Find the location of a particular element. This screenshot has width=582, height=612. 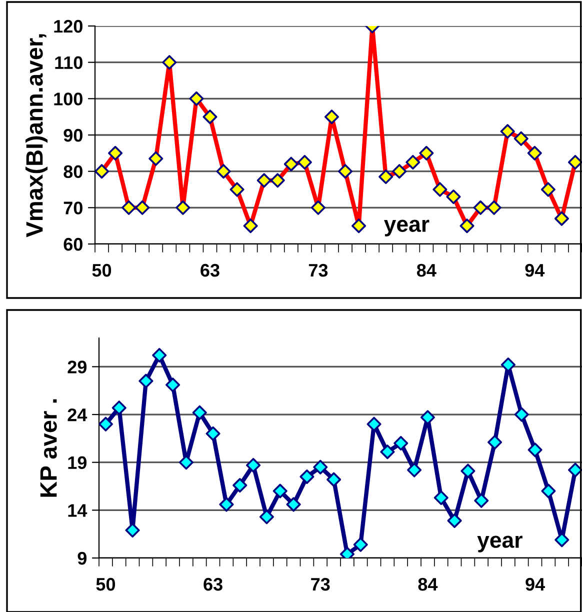

y-tick-label: 19 is located at coordinates (77, 463).